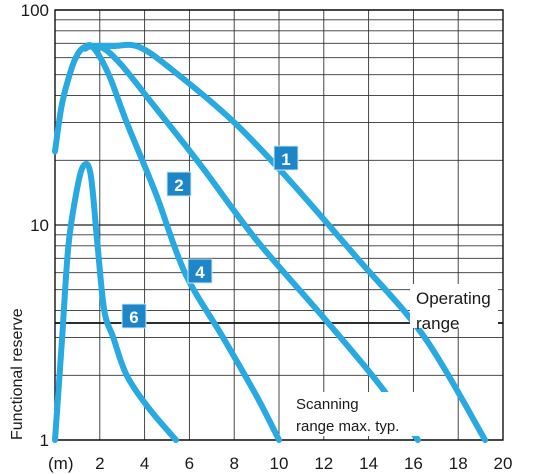 Image resolution: width=536 pixels, height=474 pixels. I want to click on badge-1: 1, so click(286, 158).